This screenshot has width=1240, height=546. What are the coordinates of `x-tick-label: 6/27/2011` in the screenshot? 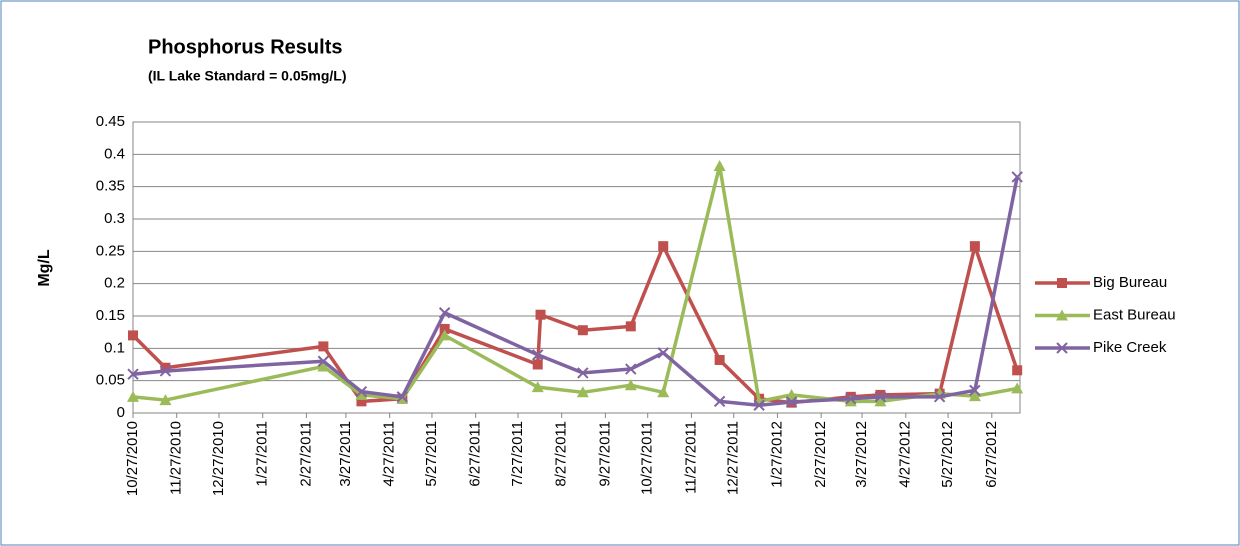 It's located at (475, 454).